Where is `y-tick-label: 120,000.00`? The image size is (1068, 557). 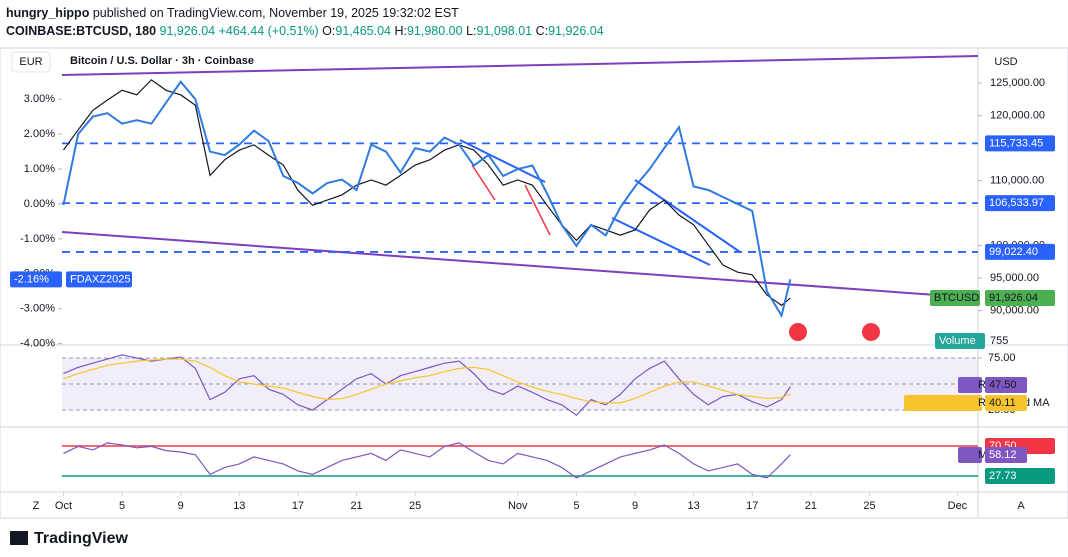 y-tick-label: 120,000.00 is located at coordinates (1017, 116).